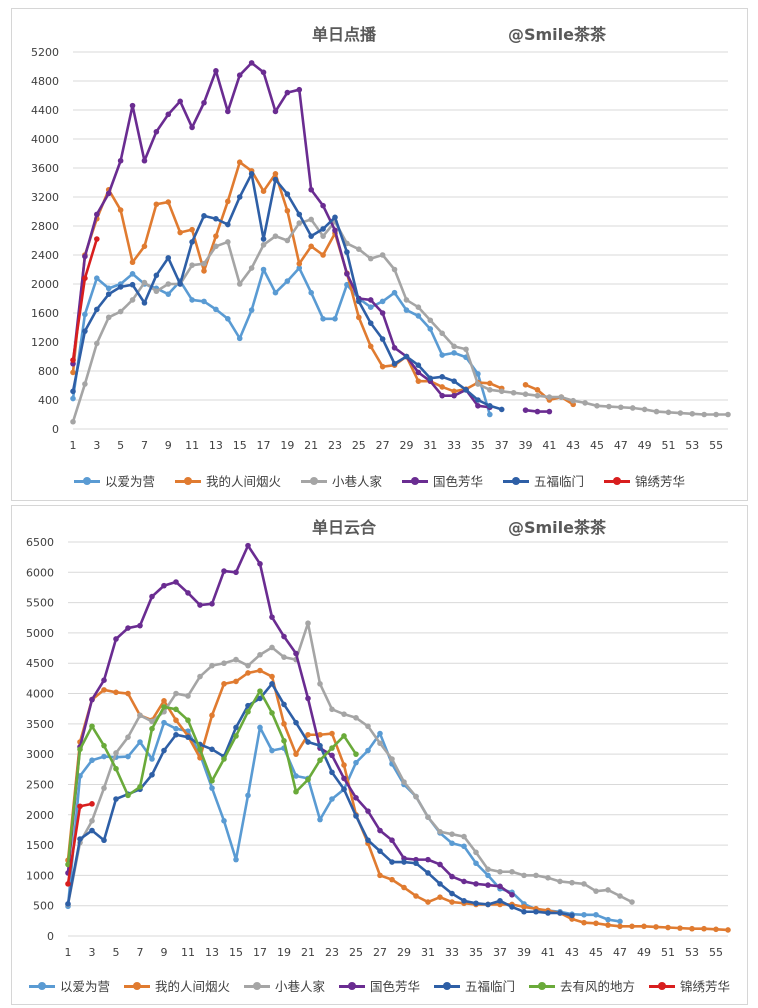 The height and width of the screenshot is (1008, 758). What do you see at coordinates (458, 481) in the screenshot?
I see `legend-label: 国色芳华` at bounding box center [458, 481].